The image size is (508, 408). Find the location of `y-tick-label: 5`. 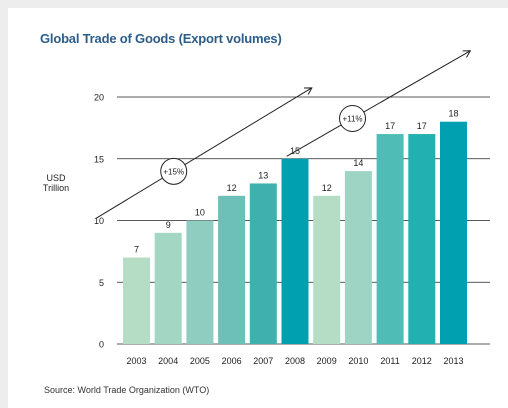

y-tick-label: 5 is located at coordinates (101, 283).